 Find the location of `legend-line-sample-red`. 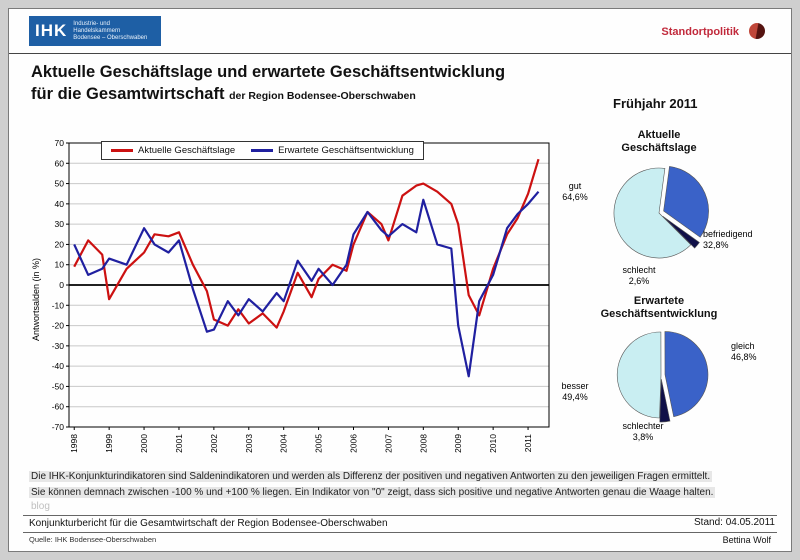

legend-line-sample-red is located at coordinates (122, 150).